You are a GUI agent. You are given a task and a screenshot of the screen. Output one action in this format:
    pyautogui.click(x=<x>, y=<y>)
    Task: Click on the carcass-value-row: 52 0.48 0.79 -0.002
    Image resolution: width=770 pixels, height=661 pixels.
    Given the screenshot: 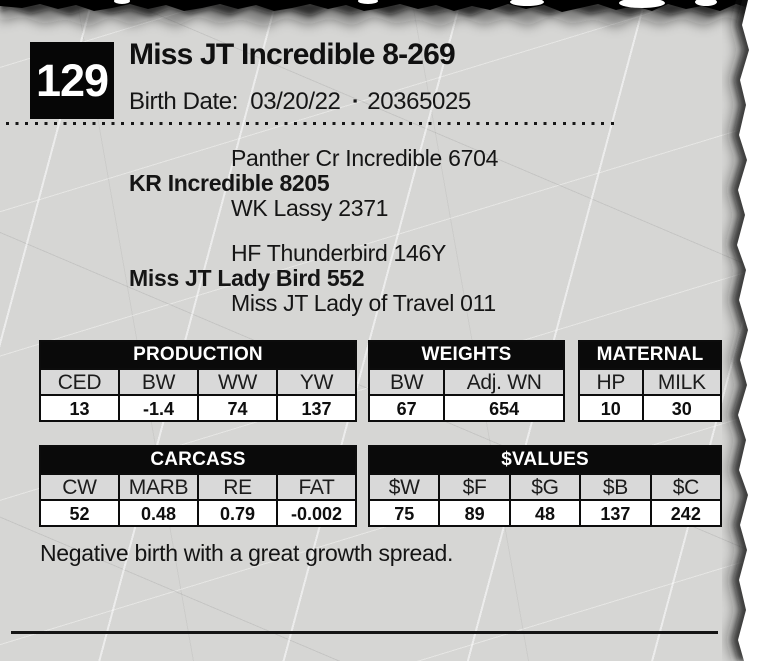 What is the action you would take?
    pyautogui.click(x=198, y=512)
    